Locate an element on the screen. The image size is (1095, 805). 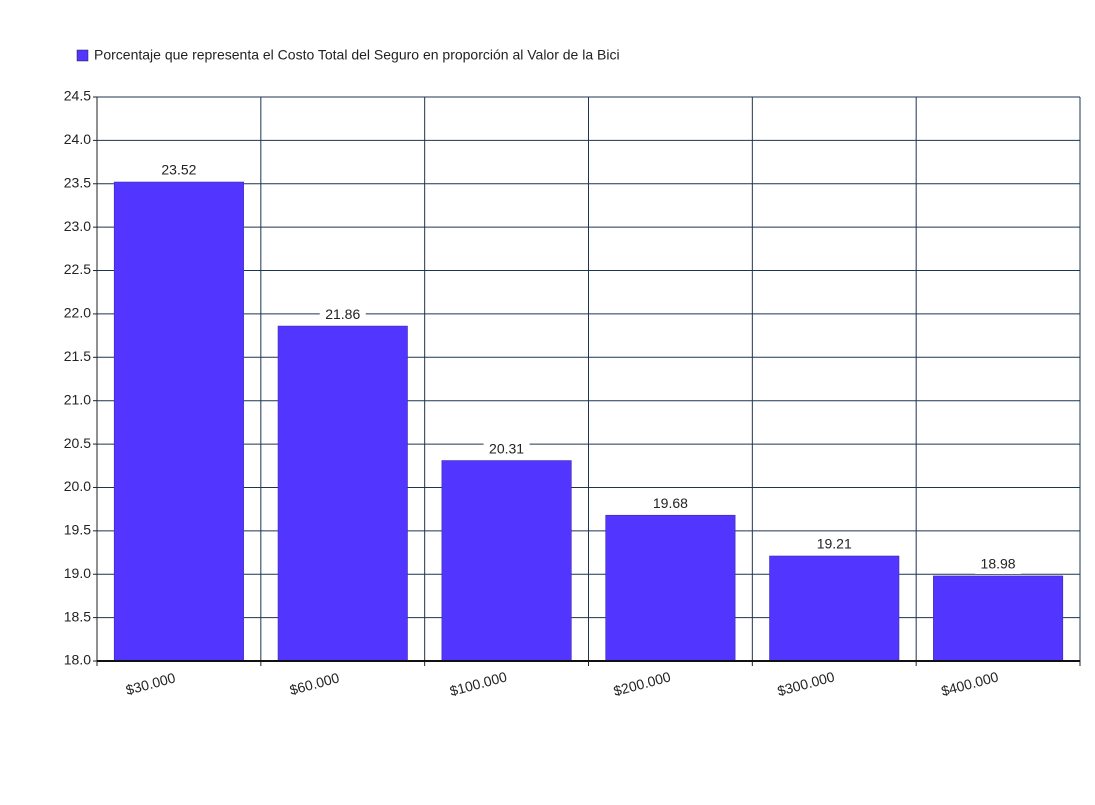
y-tick-label: 20.5 is located at coordinates (77, 443).